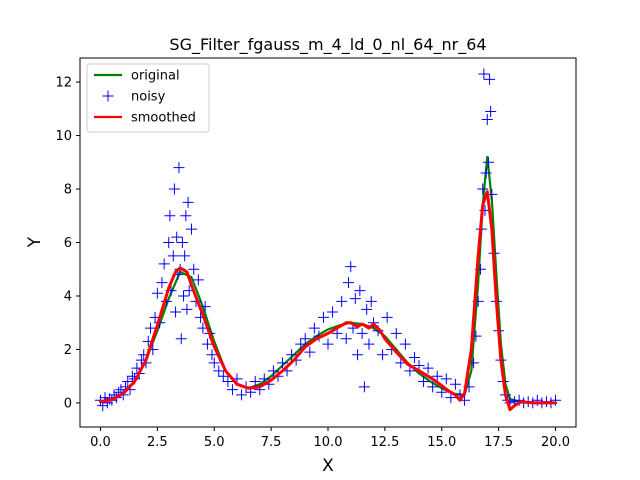 This screenshot has width=640, height=480. I want to click on legend-label: noisy, so click(148, 97).